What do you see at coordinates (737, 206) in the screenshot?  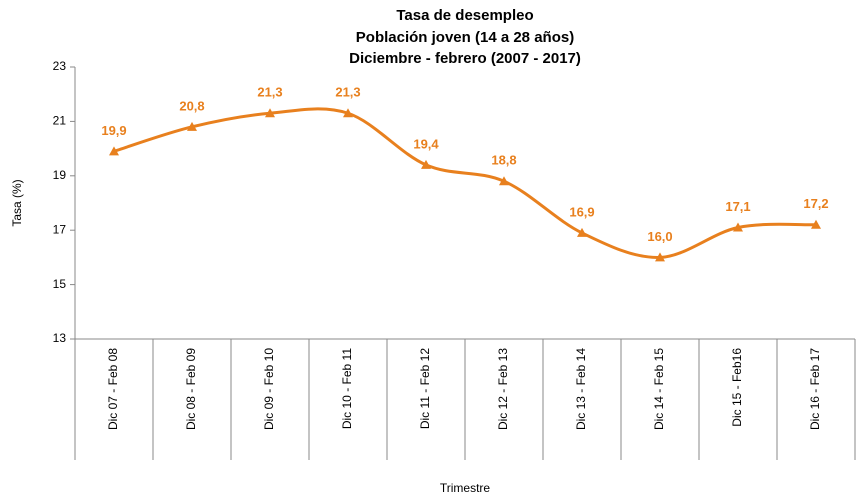 I see `value-label: 17,1` at bounding box center [737, 206].